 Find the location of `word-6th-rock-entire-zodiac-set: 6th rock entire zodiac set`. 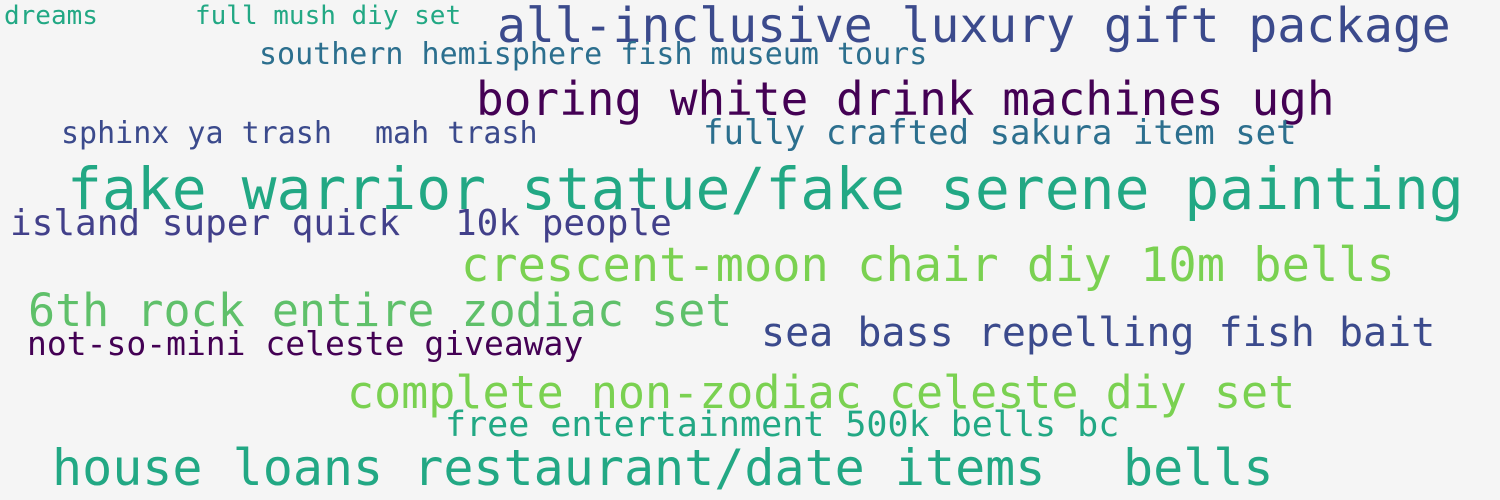

word-6th-rock-entire-zodiac-set: 6th rock entire zodiac set is located at coordinates (380, 310).